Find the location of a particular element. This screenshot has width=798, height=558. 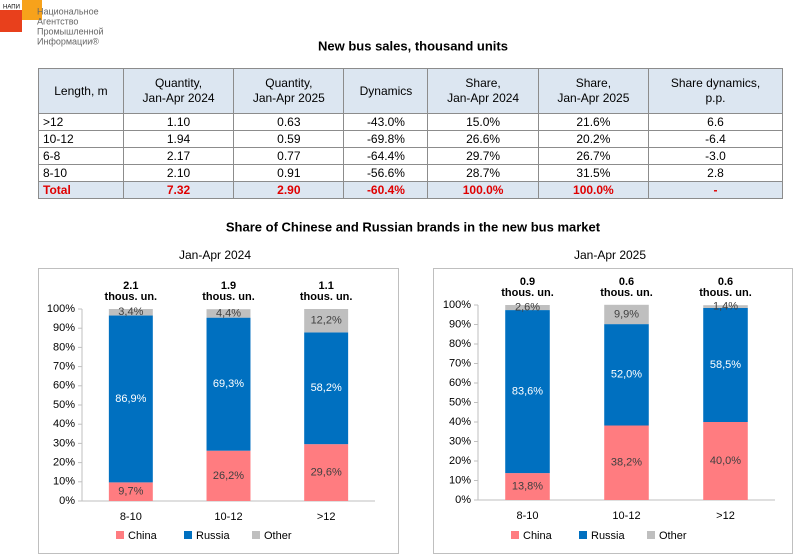

table-cell: 0.77 is located at coordinates (289, 156).